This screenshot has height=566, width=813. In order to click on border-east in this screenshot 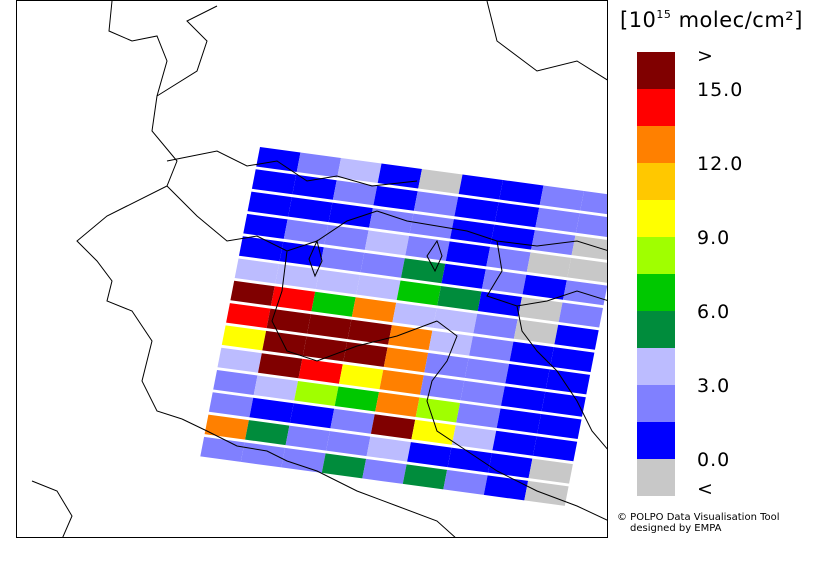, I will do `click(546, 41)`.